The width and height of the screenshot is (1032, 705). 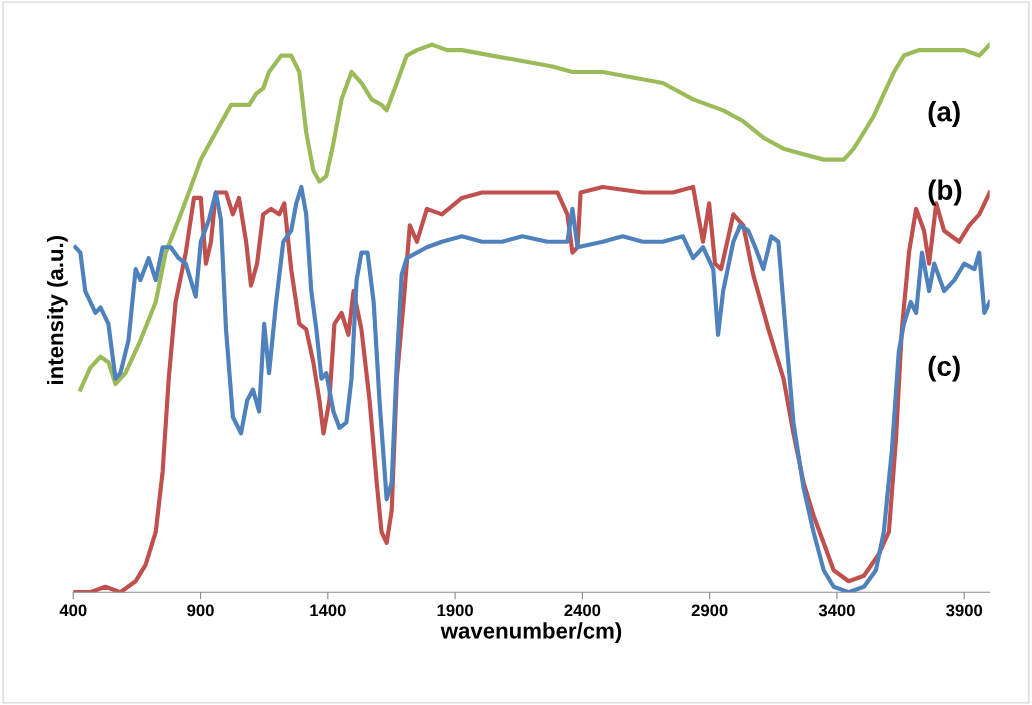 I want to click on series-label: (b), so click(x=945, y=192).